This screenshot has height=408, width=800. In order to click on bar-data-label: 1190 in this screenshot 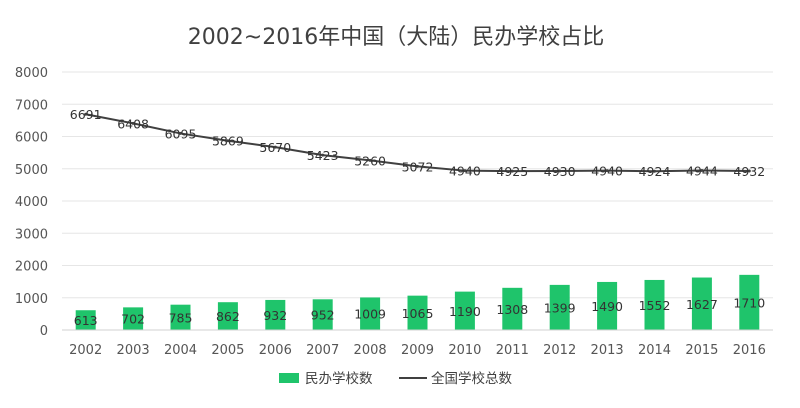, I will do `click(465, 311)`.